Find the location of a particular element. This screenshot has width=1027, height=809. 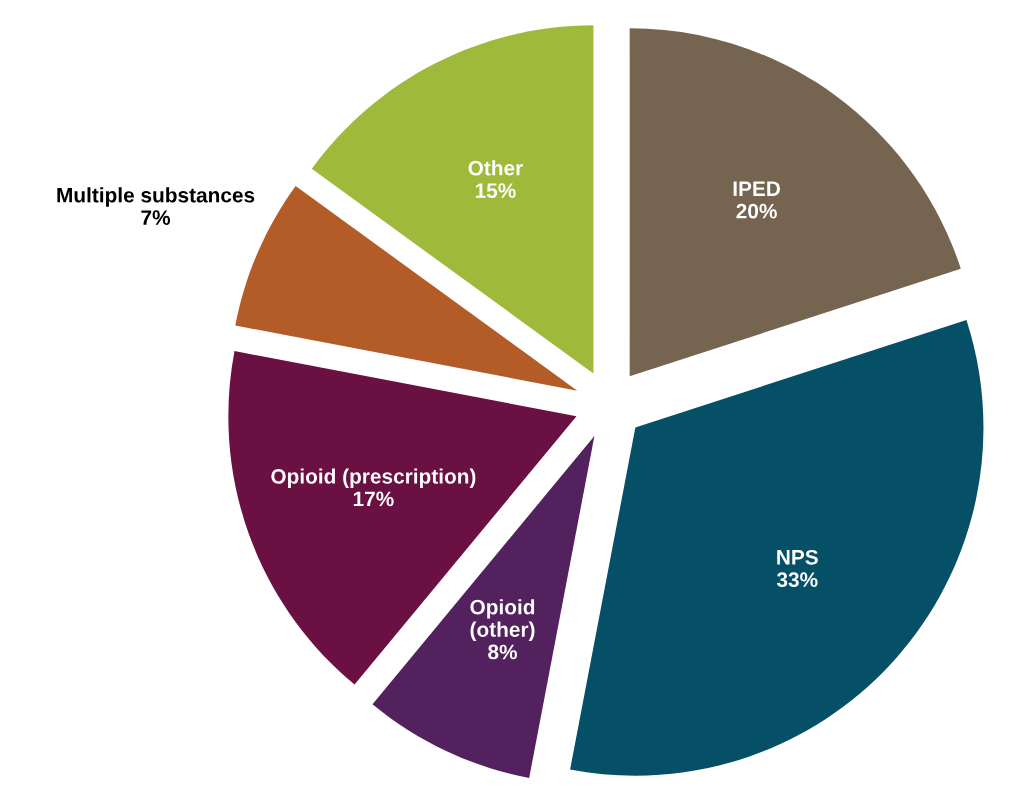

data-label: 15% is located at coordinates (495, 190).